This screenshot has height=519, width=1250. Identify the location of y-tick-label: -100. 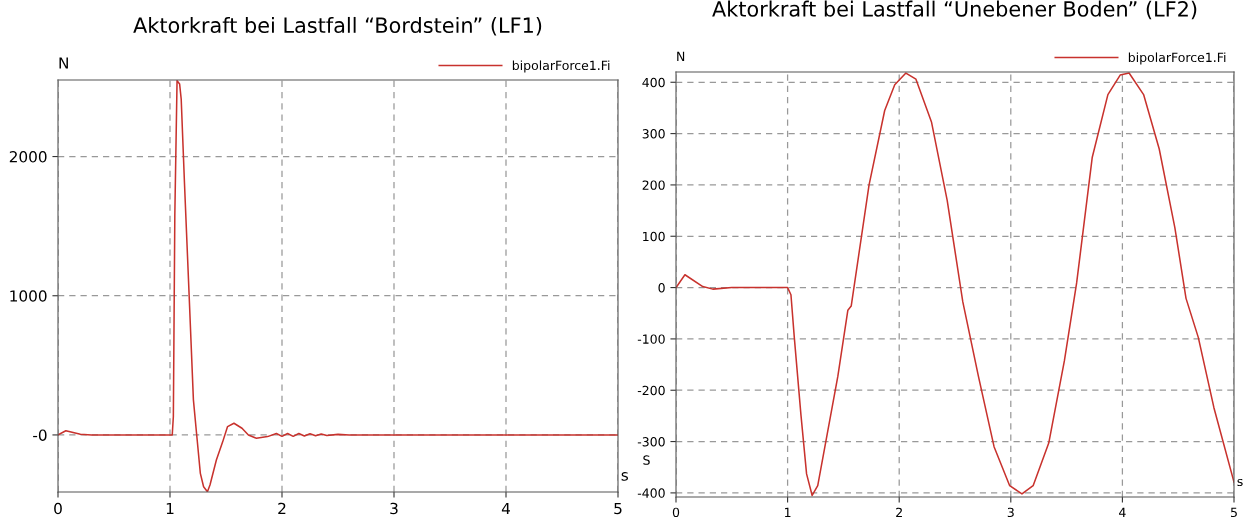
(651, 339).